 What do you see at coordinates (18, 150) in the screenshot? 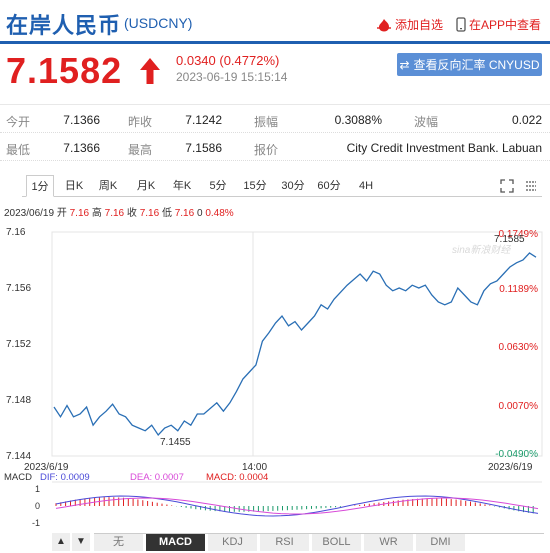
I see `quote-label: 最低` at bounding box center [18, 150].